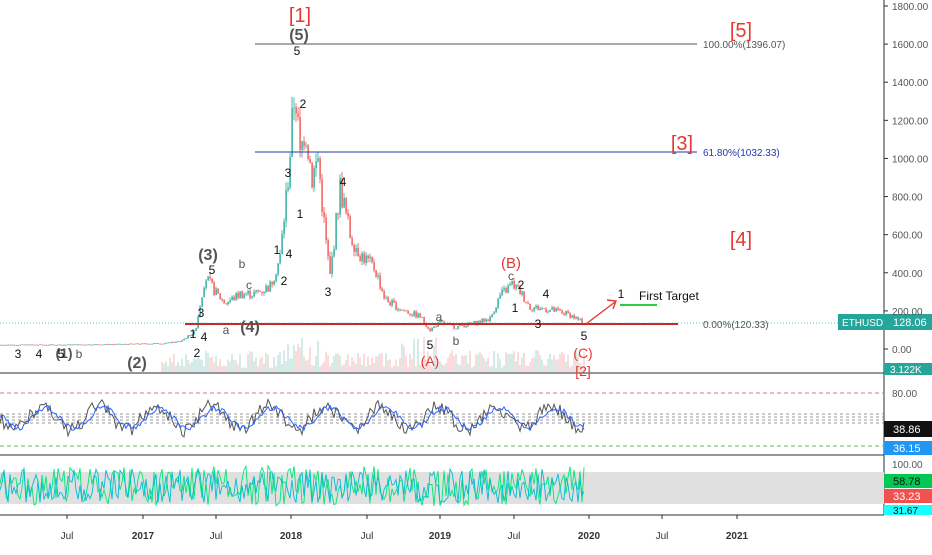  I want to click on rsi-signal-line, so click(292, 418).